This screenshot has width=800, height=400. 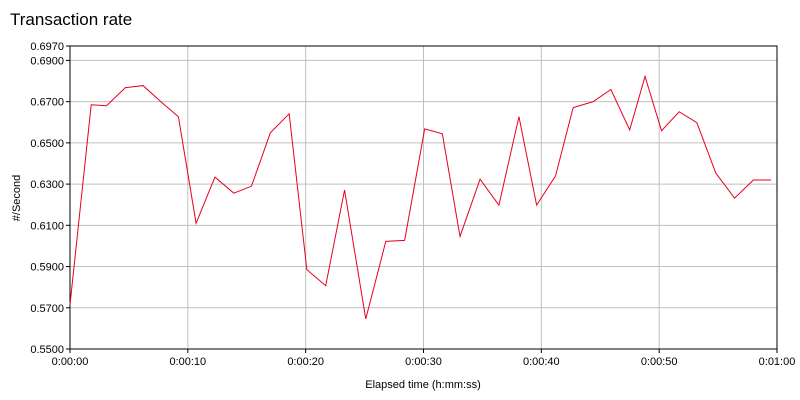 What do you see at coordinates (305, 362) in the screenshot?
I see `x-tick-label: 0:00:20` at bounding box center [305, 362].